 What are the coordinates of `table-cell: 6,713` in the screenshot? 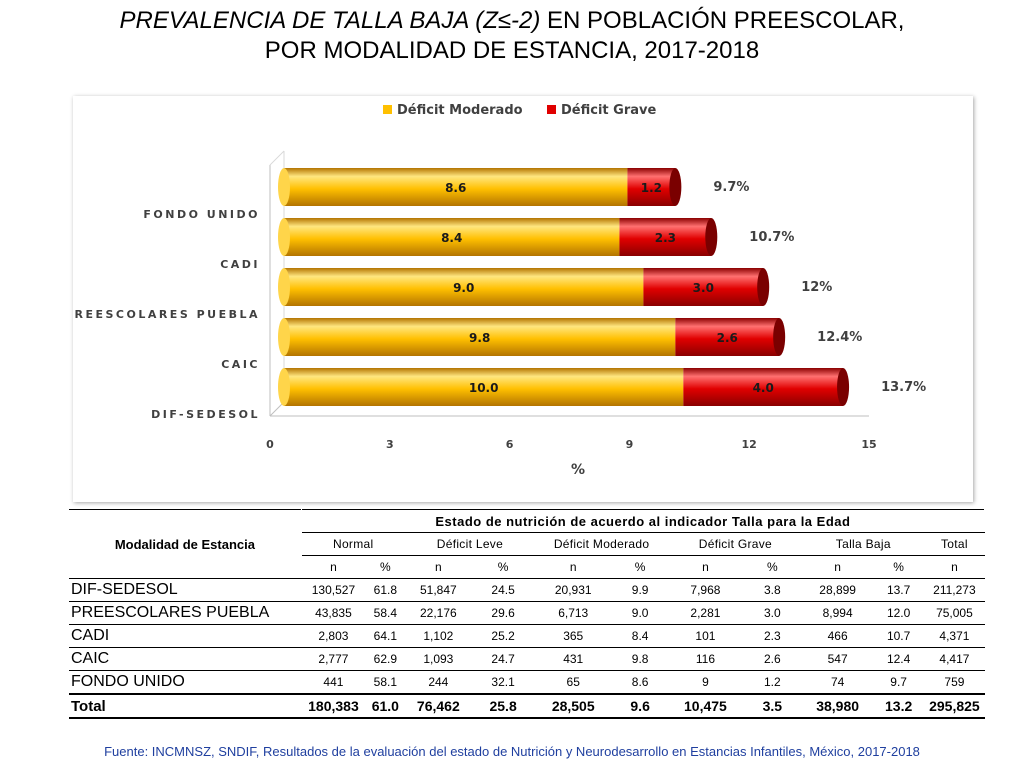 It's located at (573, 613).